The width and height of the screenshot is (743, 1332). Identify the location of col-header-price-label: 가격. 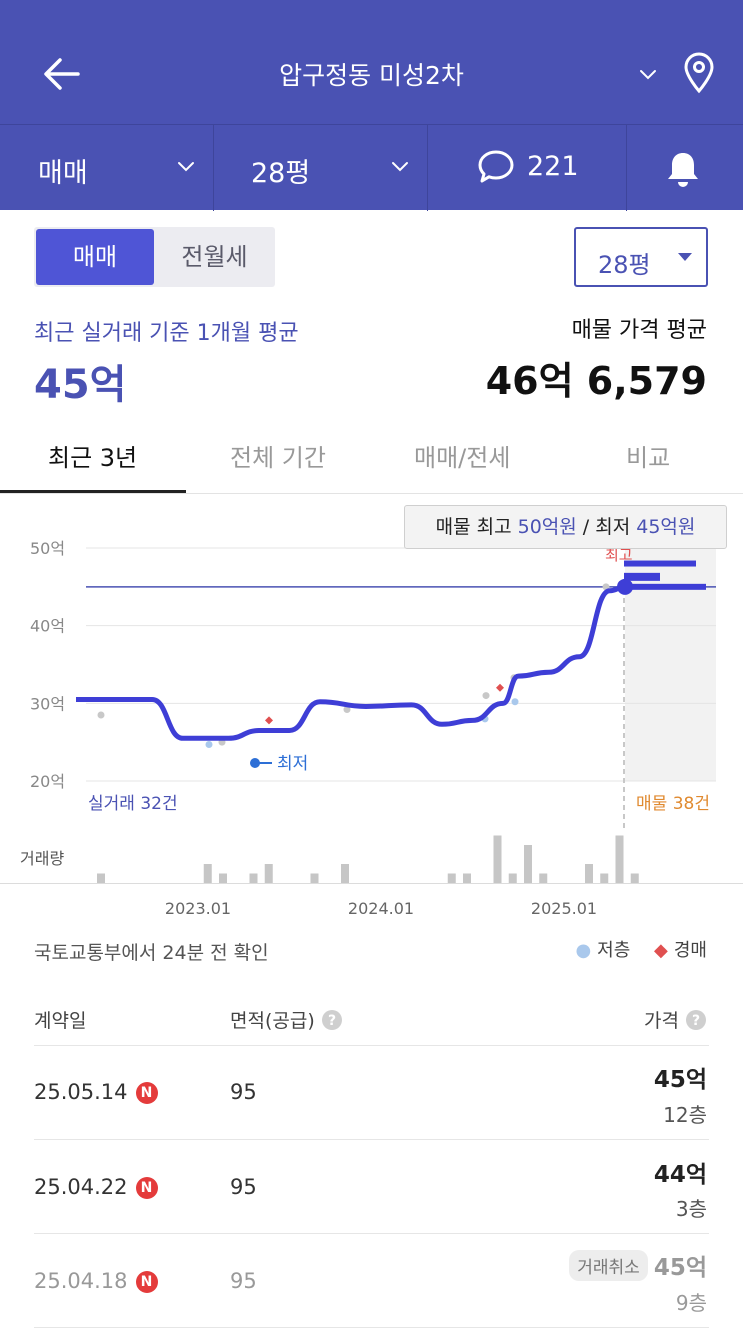
(661, 1021).